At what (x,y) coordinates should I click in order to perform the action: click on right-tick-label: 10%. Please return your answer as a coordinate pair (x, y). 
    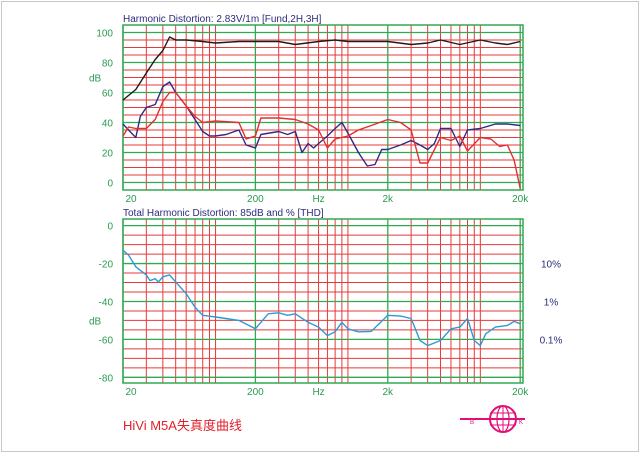
    Looking at the image, I should click on (551, 265).